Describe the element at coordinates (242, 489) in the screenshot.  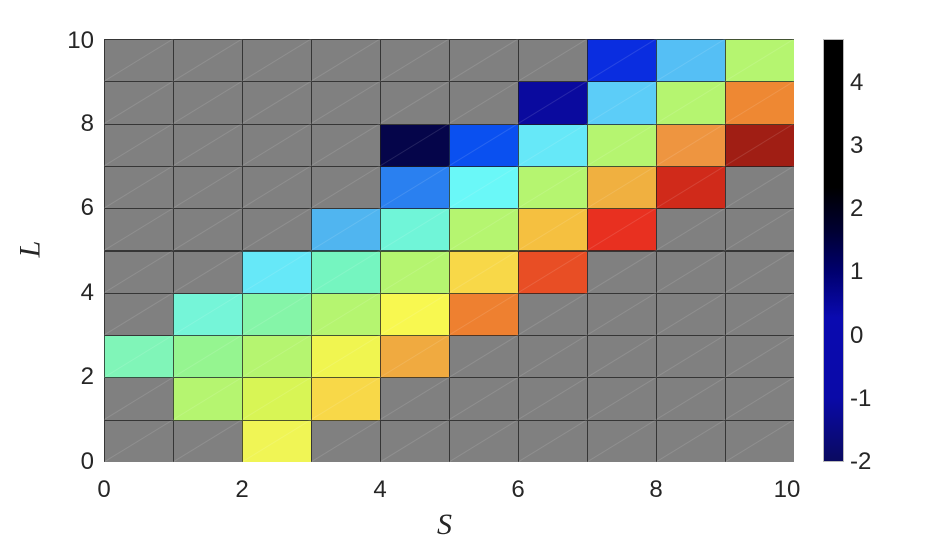
I see `x-tick-label: 2` at that location.